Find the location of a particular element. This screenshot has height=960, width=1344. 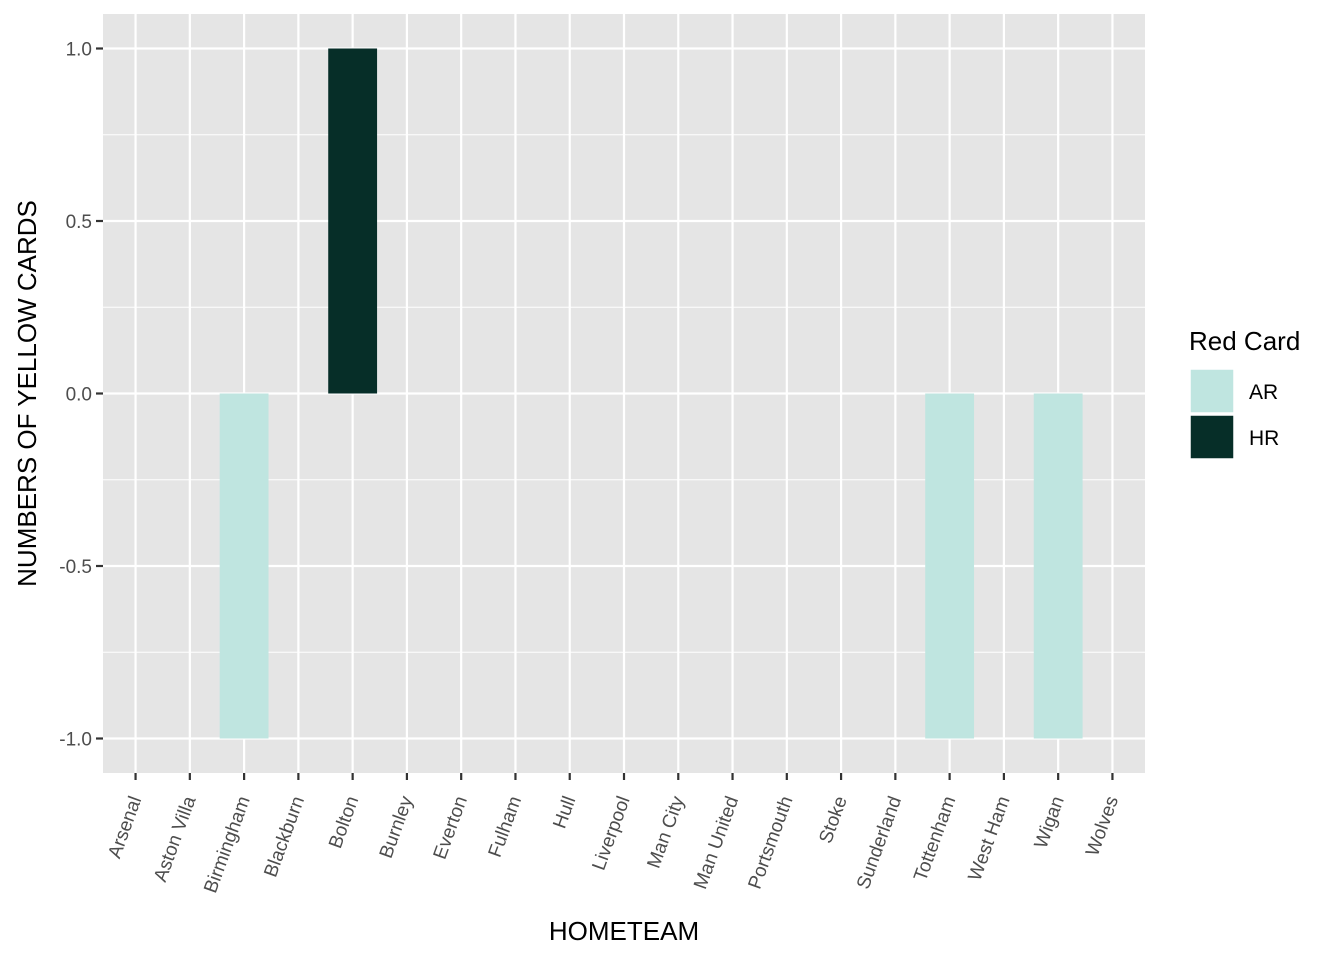

y-tick-label: 1.0 is located at coordinates (79, 50).